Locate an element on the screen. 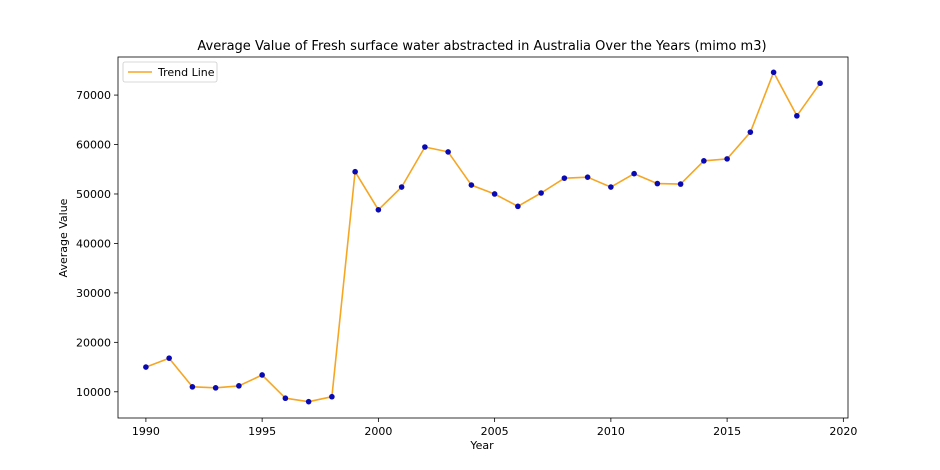  x-axis: 1990 1995 2000 2005 2010 2015 2020 is located at coordinates (494, 428).